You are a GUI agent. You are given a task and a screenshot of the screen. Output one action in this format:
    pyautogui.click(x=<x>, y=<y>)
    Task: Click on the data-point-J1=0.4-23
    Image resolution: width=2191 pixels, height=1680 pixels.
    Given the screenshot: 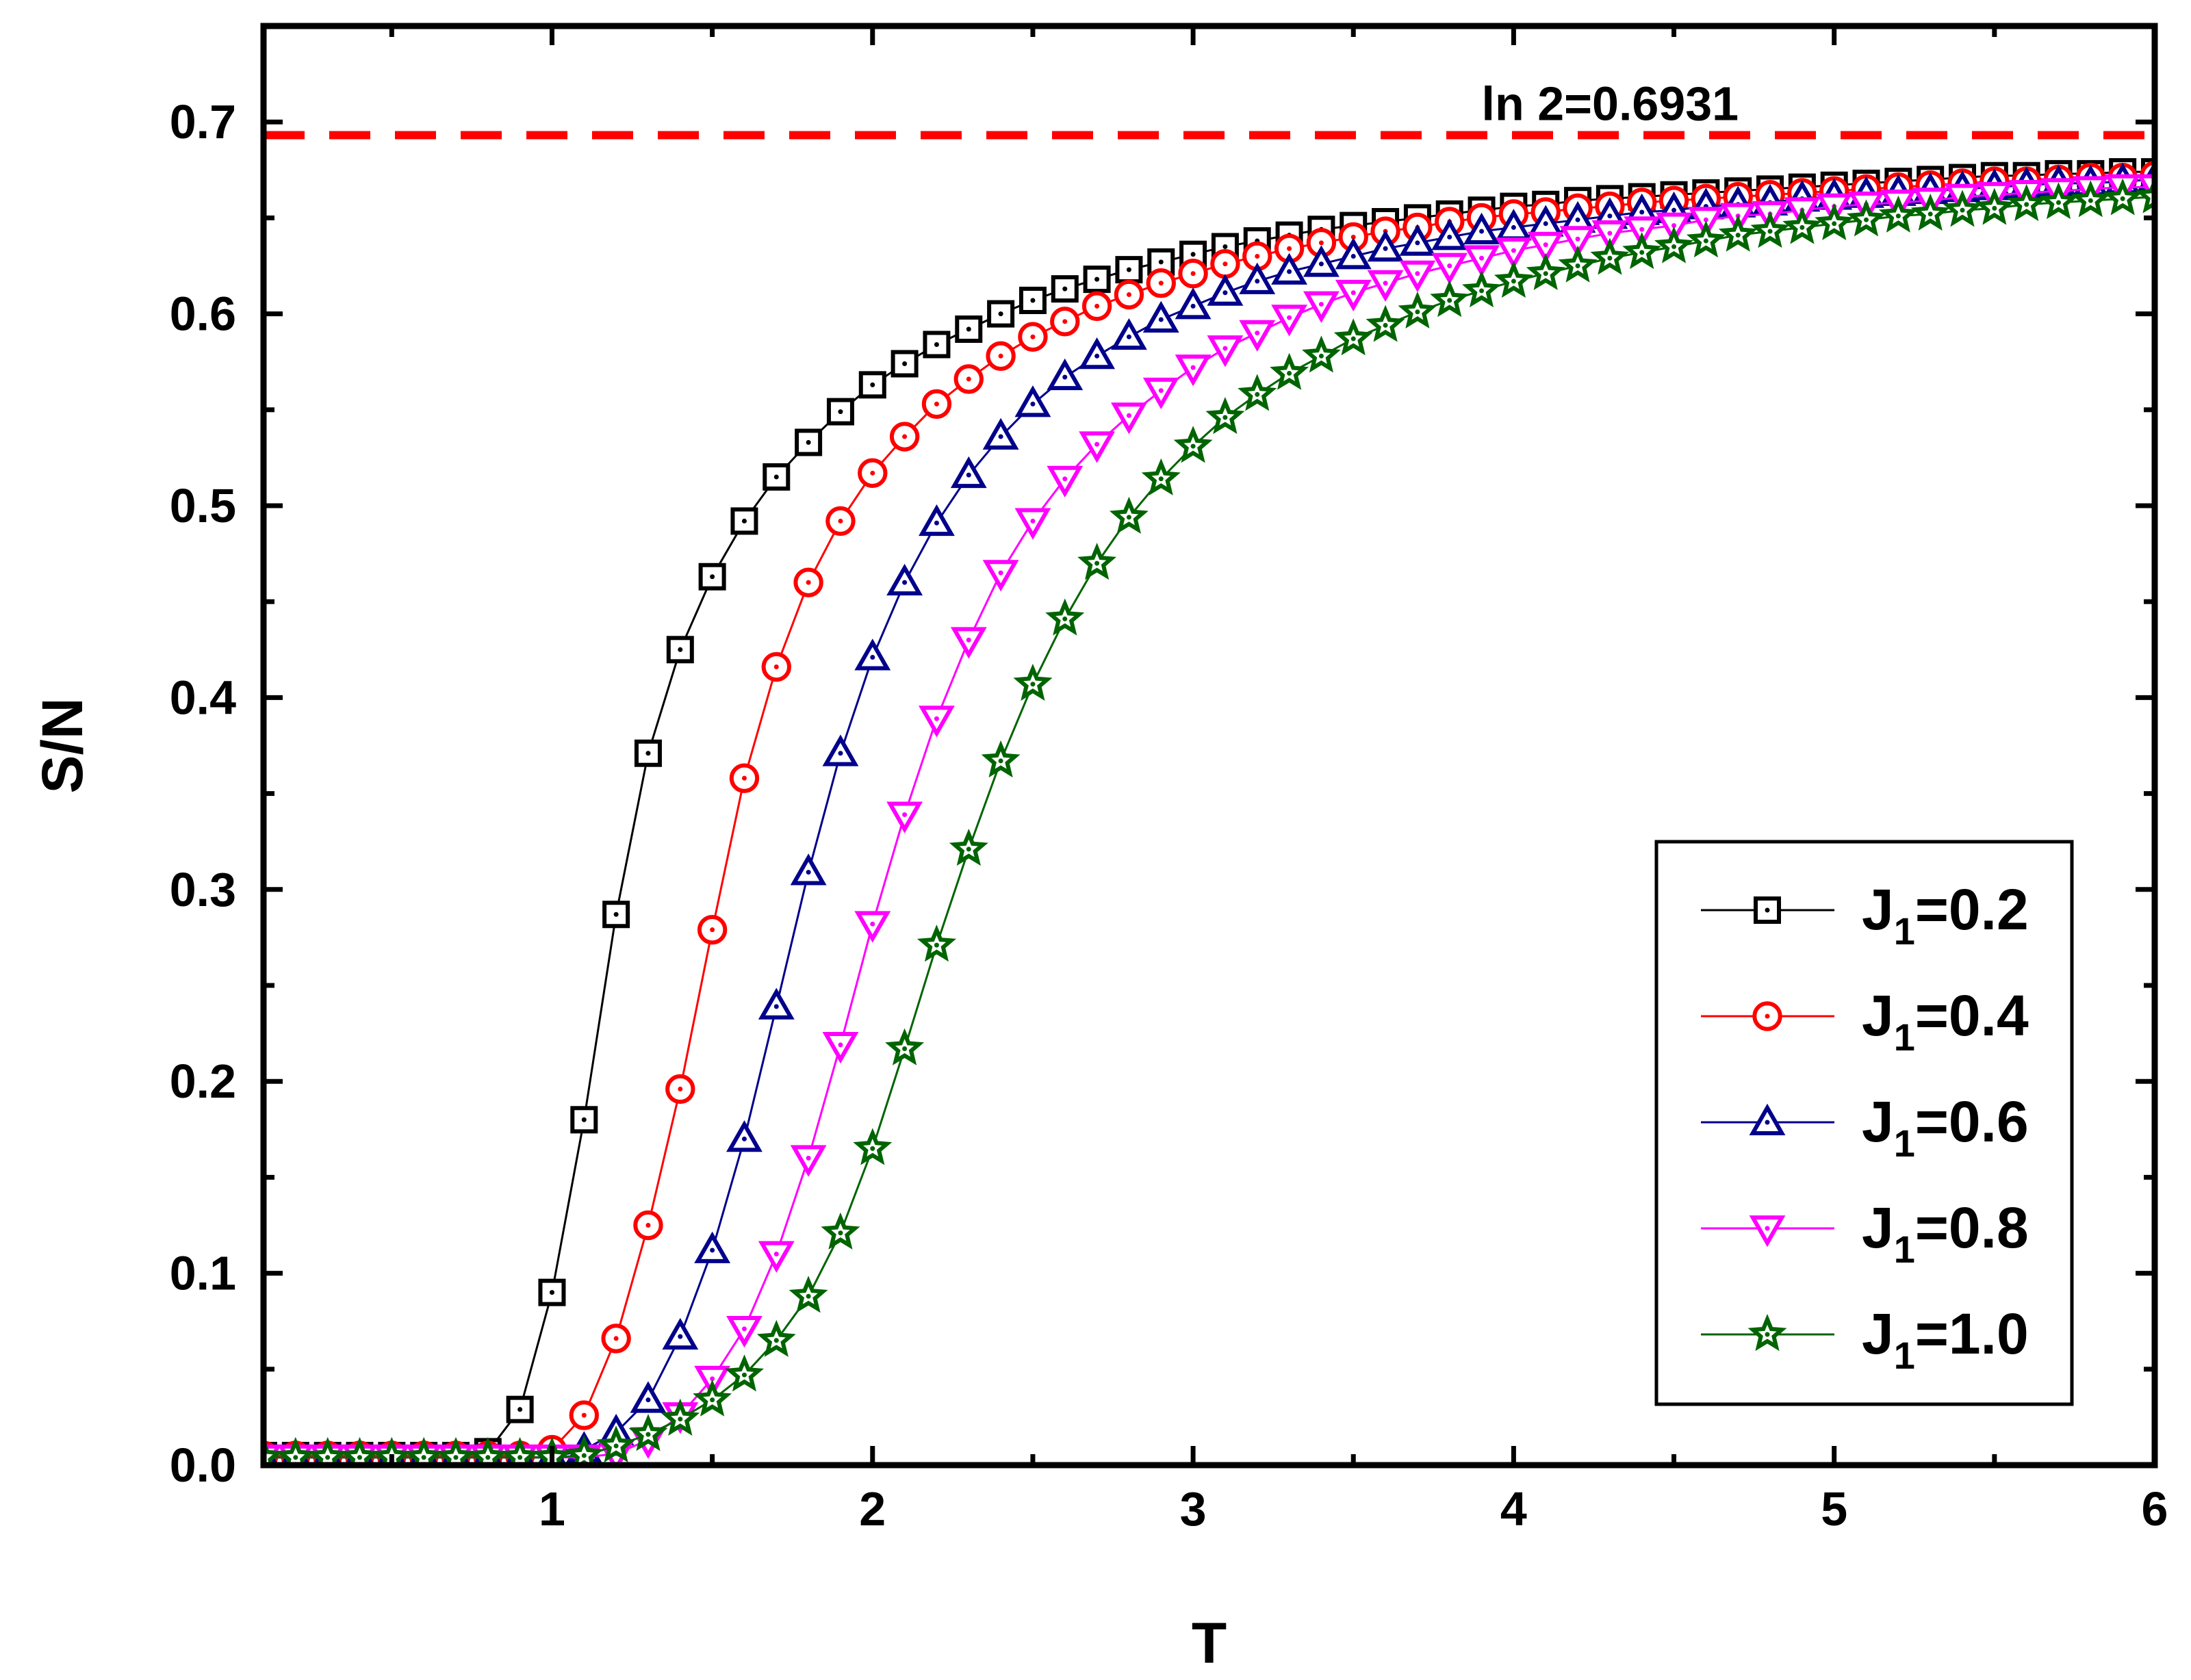 What is the action you would take?
    pyautogui.click(x=1001, y=356)
    